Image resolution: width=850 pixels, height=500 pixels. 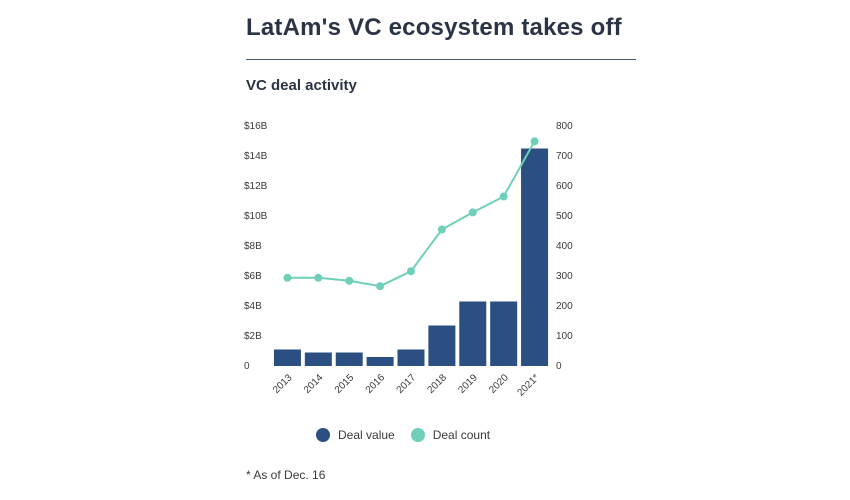 What do you see at coordinates (564, 306) in the screenshot?
I see `right-tick-label: 200` at bounding box center [564, 306].